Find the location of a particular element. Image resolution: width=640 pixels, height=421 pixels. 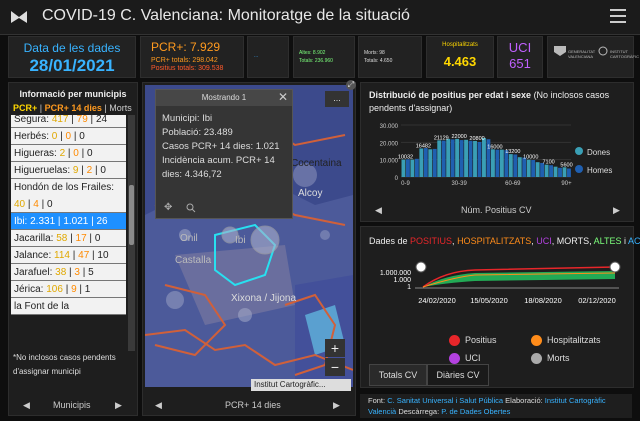

tab-totals-cv: Totals CV is located at coordinates (398, 375).